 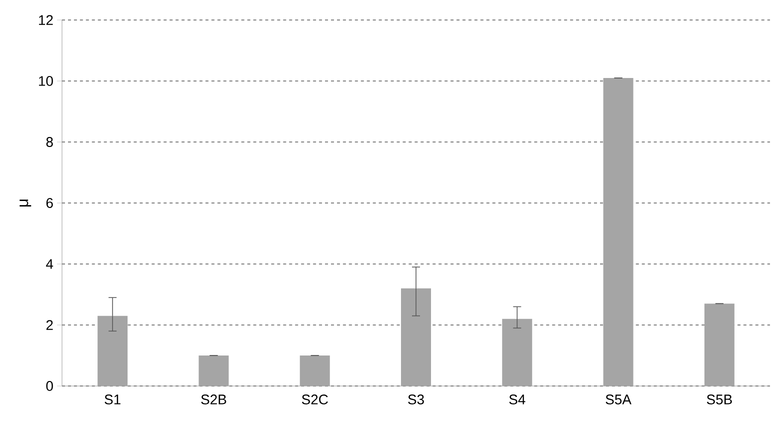 I want to click on y-tick-label: 2, so click(x=49, y=325).